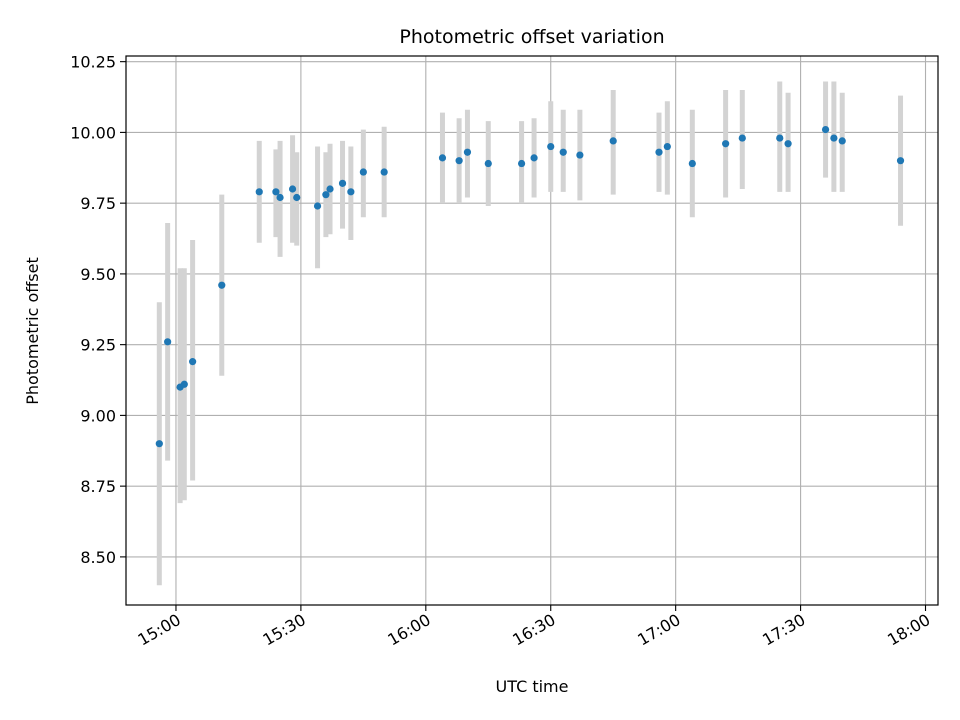 The width and height of the screenshot is (960, 720). What do you see at coordinates (93, 62) in the screenshot?
I see `y-tick-label: 10.25` at bounding box center [93, 62].